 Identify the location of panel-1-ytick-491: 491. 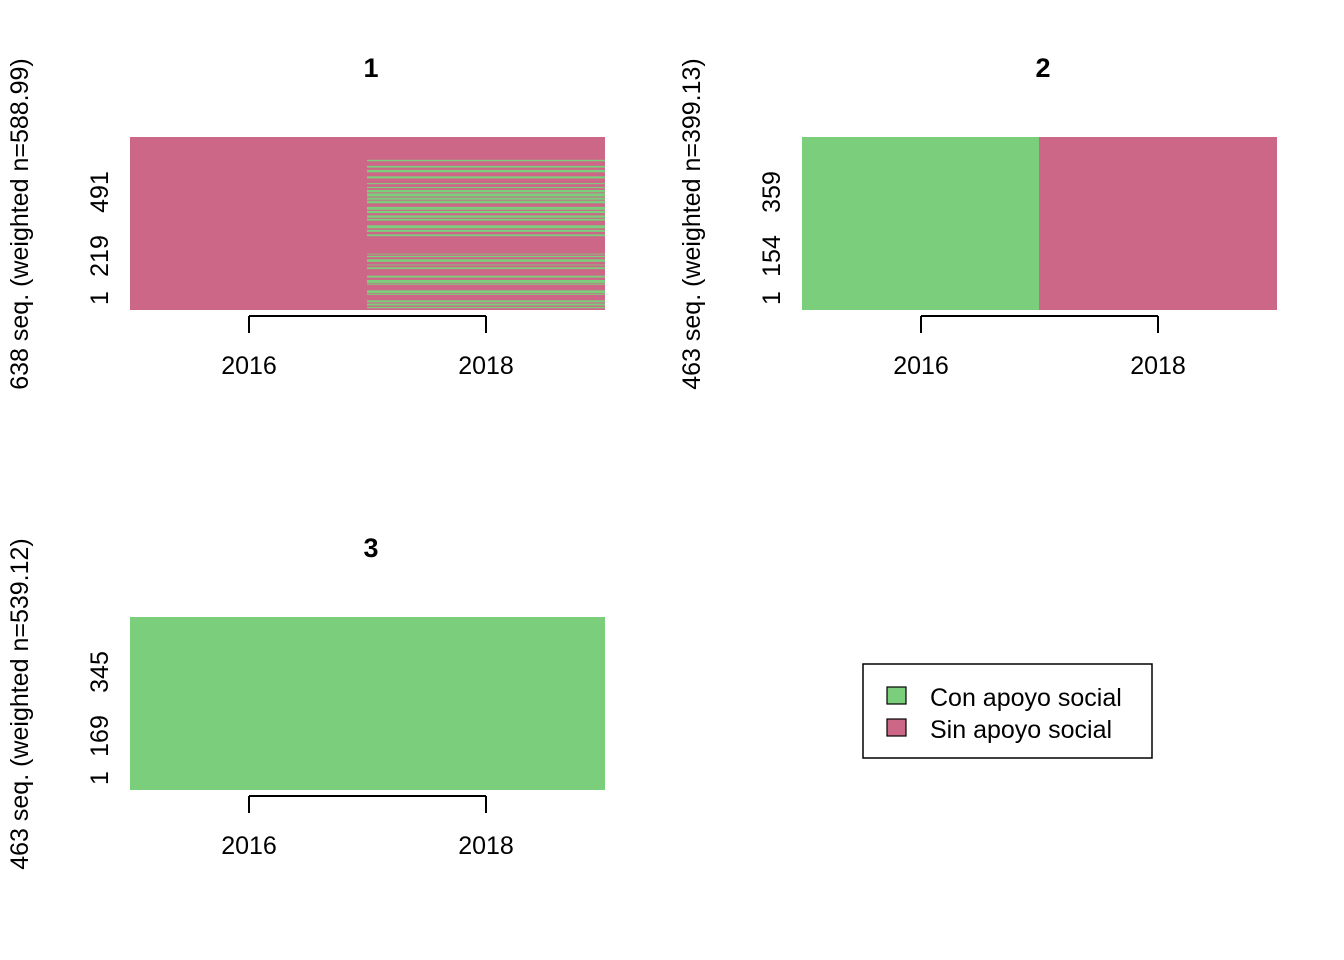
(100, 192).